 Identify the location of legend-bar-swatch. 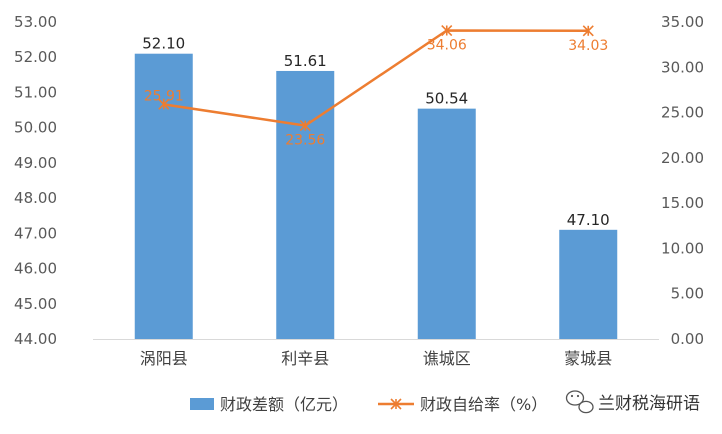
(202, 404).